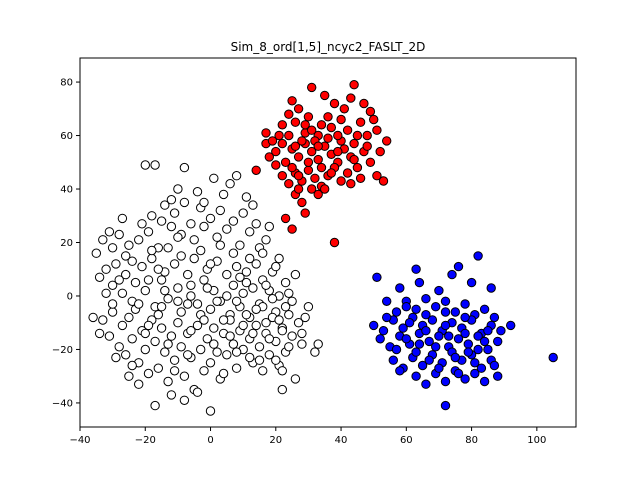  I want to click on x-tick-label: 80, so click(471, 440).